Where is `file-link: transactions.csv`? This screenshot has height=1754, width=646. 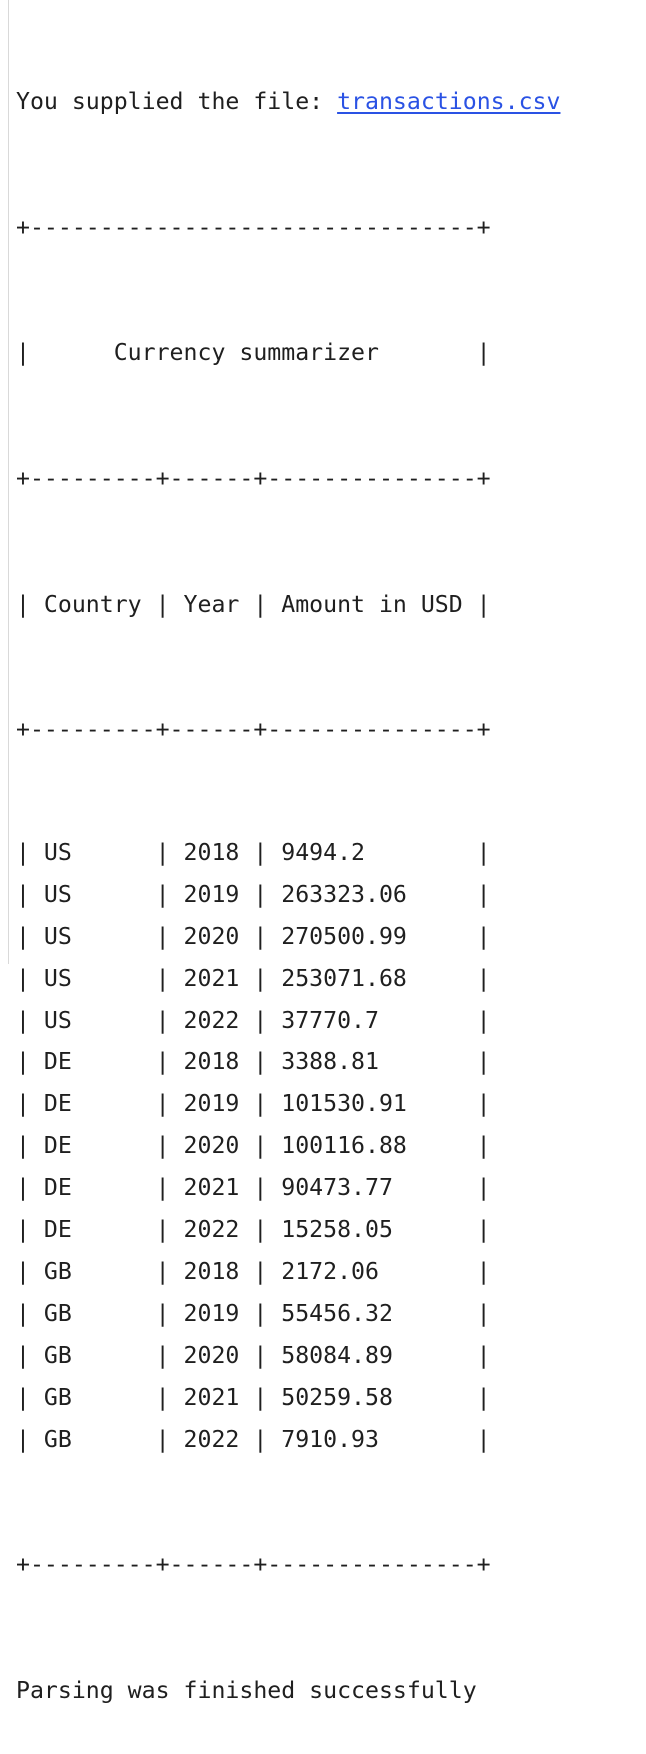
file-link: transactions.csv is located at coordinates (448, 101).